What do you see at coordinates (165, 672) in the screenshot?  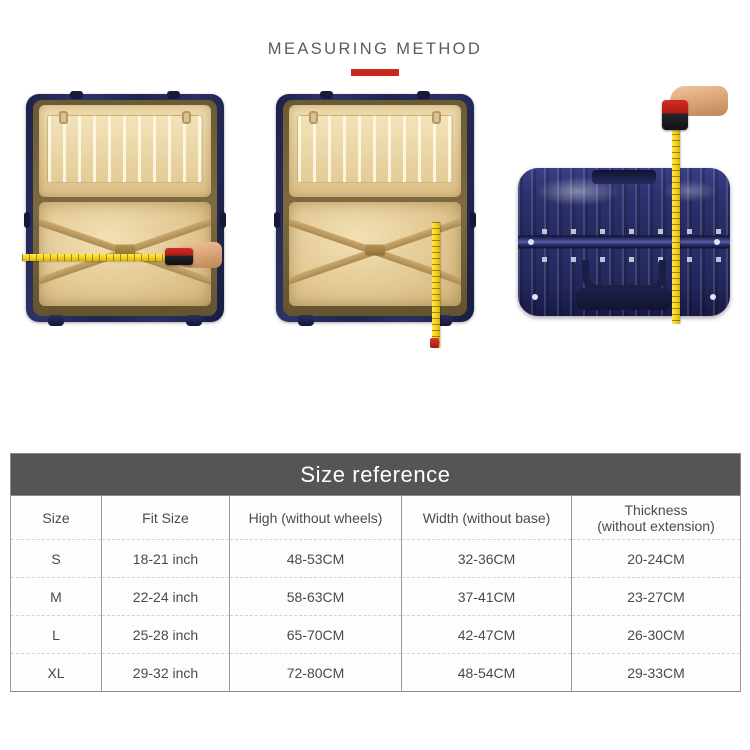 I see `cell-fit: 29-32 inch` at bounding box center [165, 672].